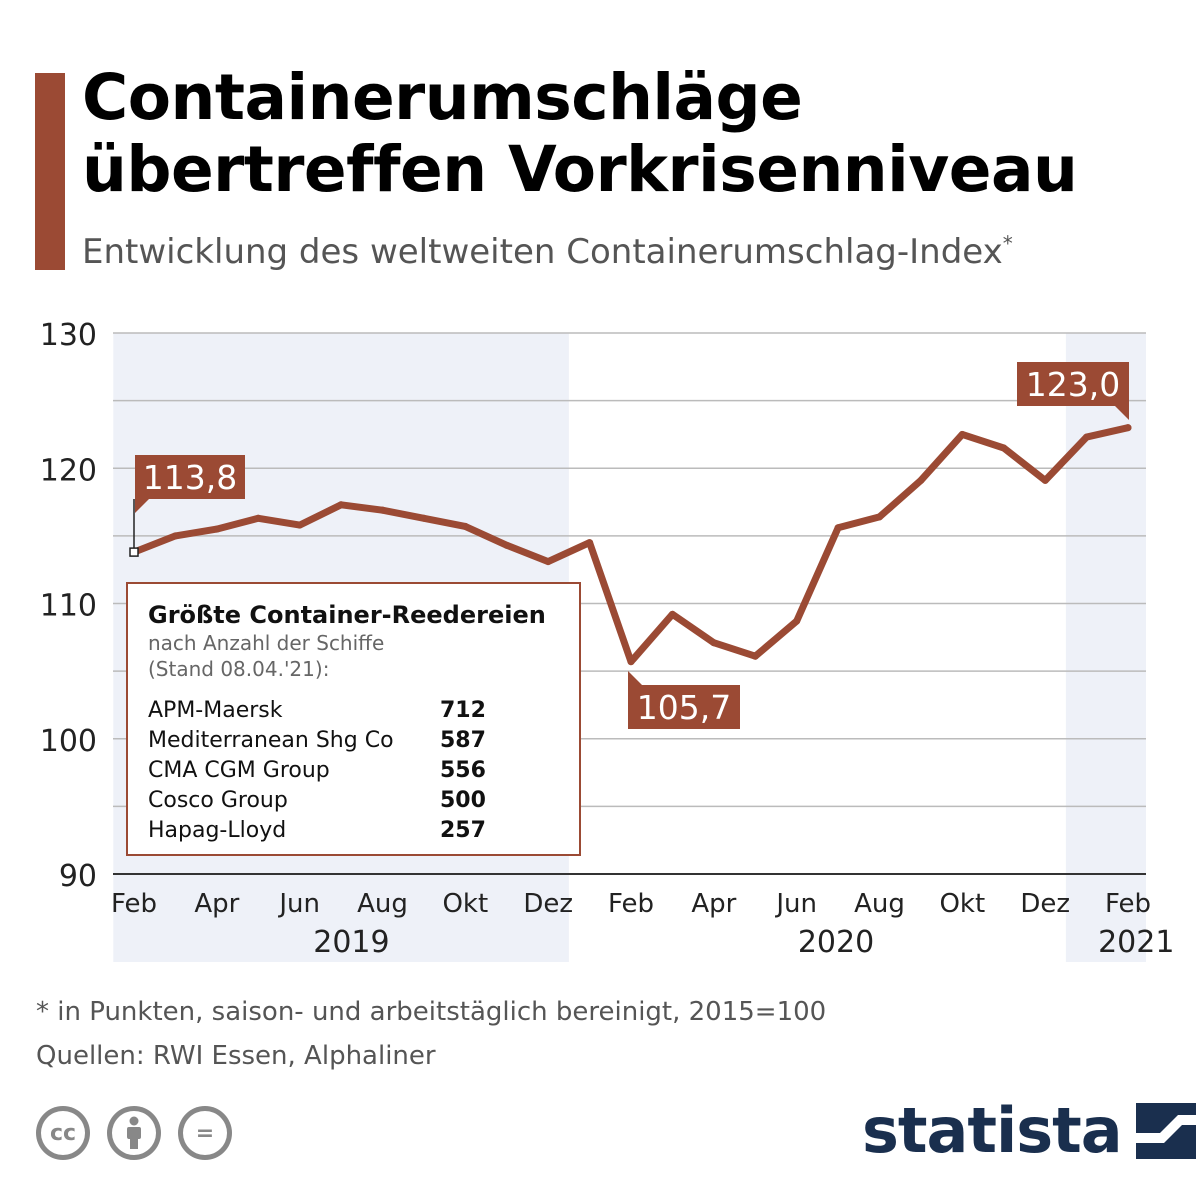 This screenshot has width=1200, height=1200. I want to click on y-tick-label: 110, so click(68, 606).